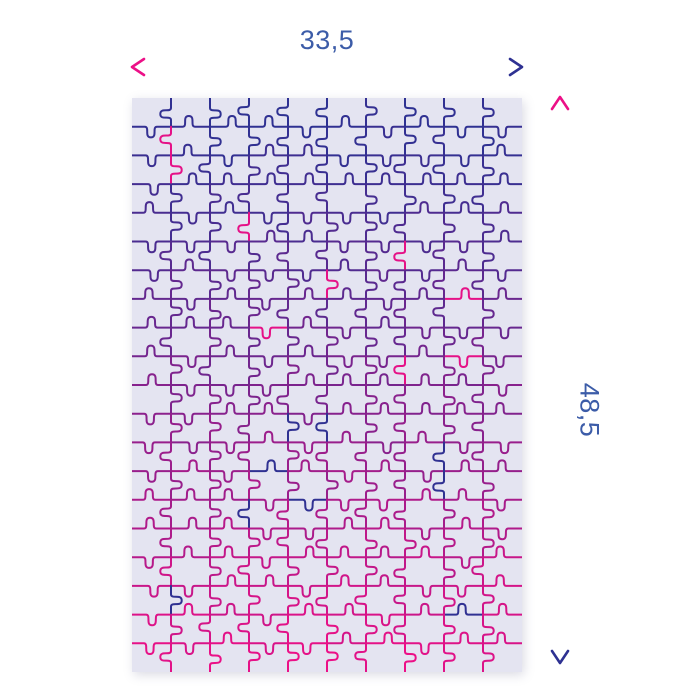  What do you see at coordinates (589, 410) in the screenshot?
I see `height-label: 48,5` at bounding box center [589, 410].